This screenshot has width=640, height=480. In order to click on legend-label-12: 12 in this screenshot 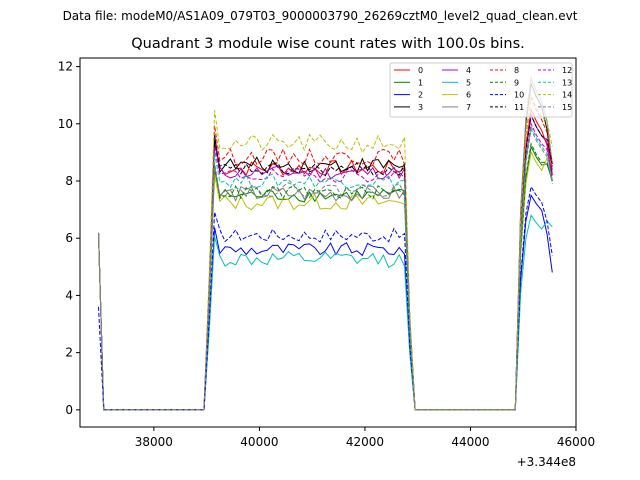, I will do `click(567, 70)`.